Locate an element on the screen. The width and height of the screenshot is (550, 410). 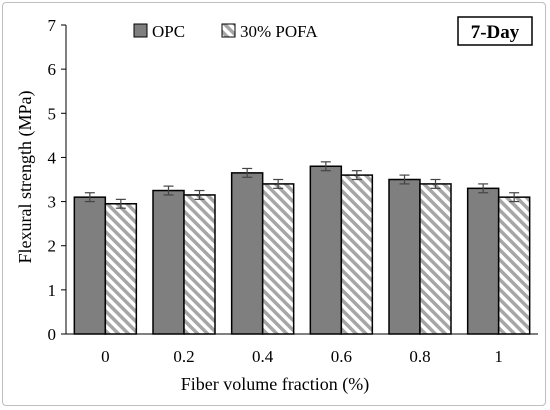
y-tick-label: 3 is located at coordinates (52, 202).